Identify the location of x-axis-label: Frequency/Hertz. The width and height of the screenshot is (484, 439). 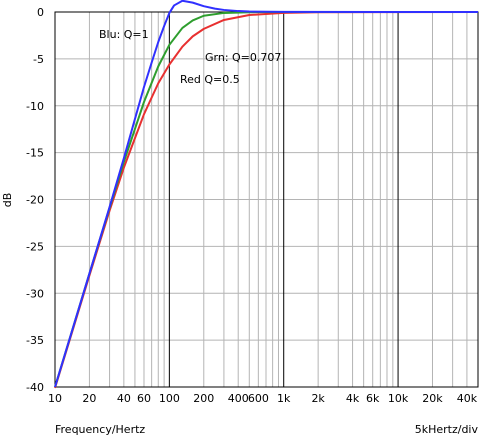
(100, 429).